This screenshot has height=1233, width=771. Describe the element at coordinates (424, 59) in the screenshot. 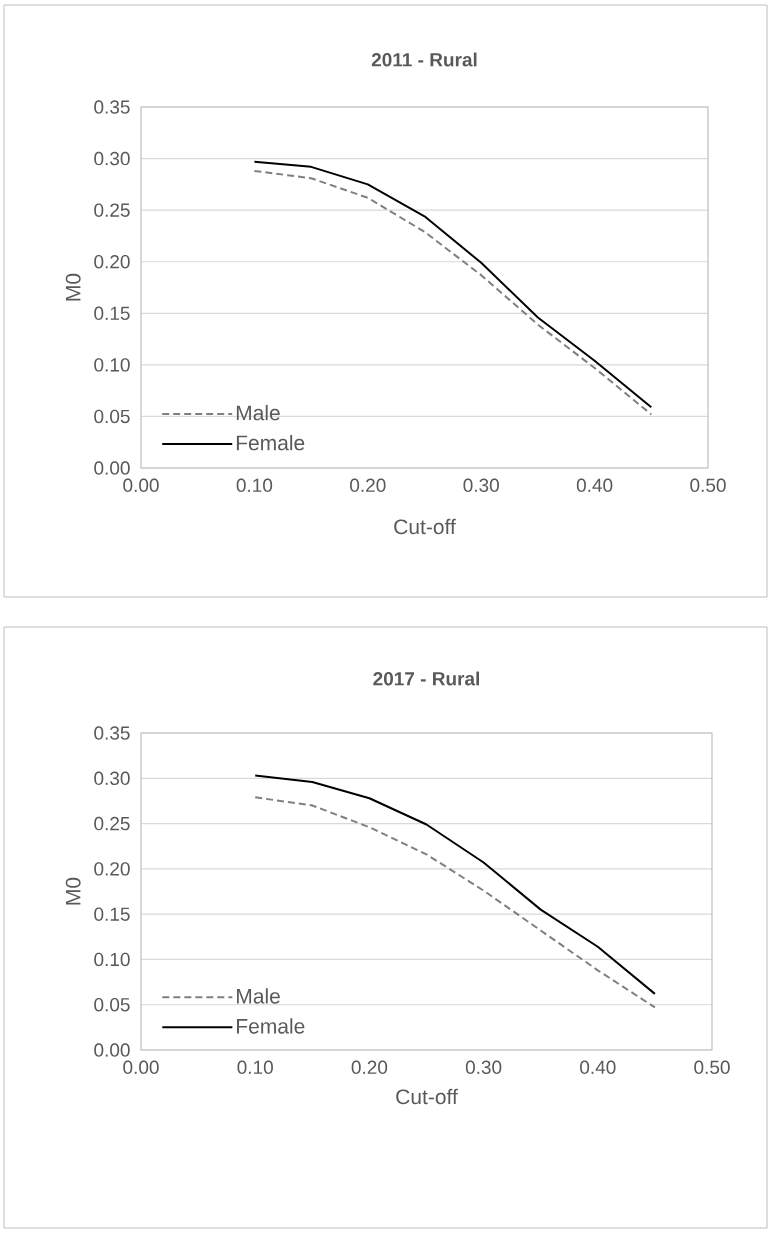

I see `chart-title: 2011 - Rural` at that location.